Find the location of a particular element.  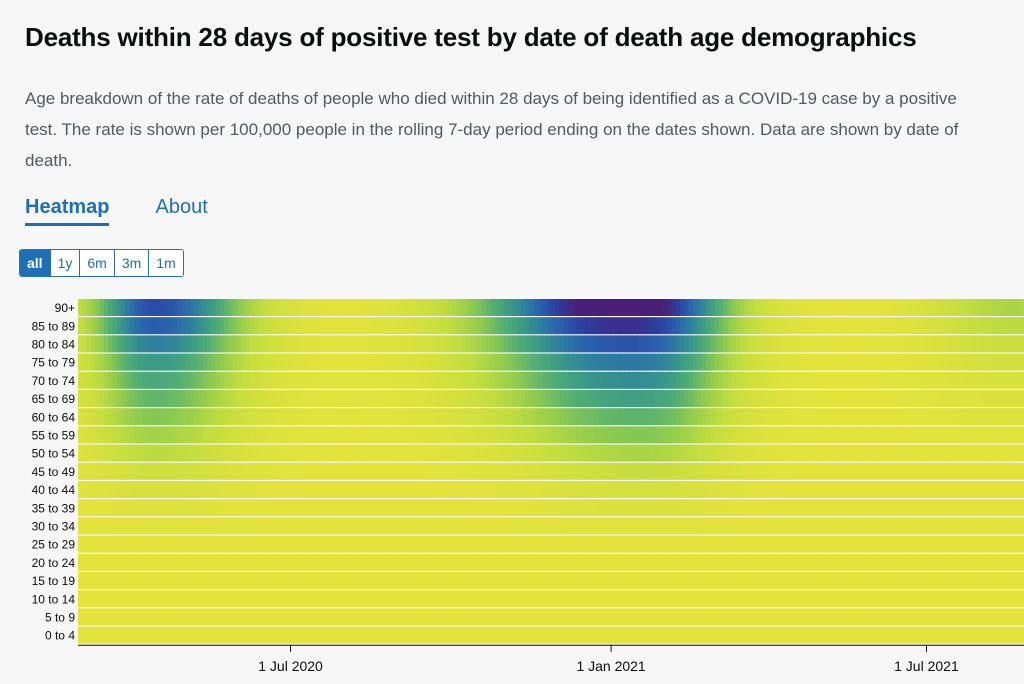

tab-about: About is located at coordinates (181, 207).